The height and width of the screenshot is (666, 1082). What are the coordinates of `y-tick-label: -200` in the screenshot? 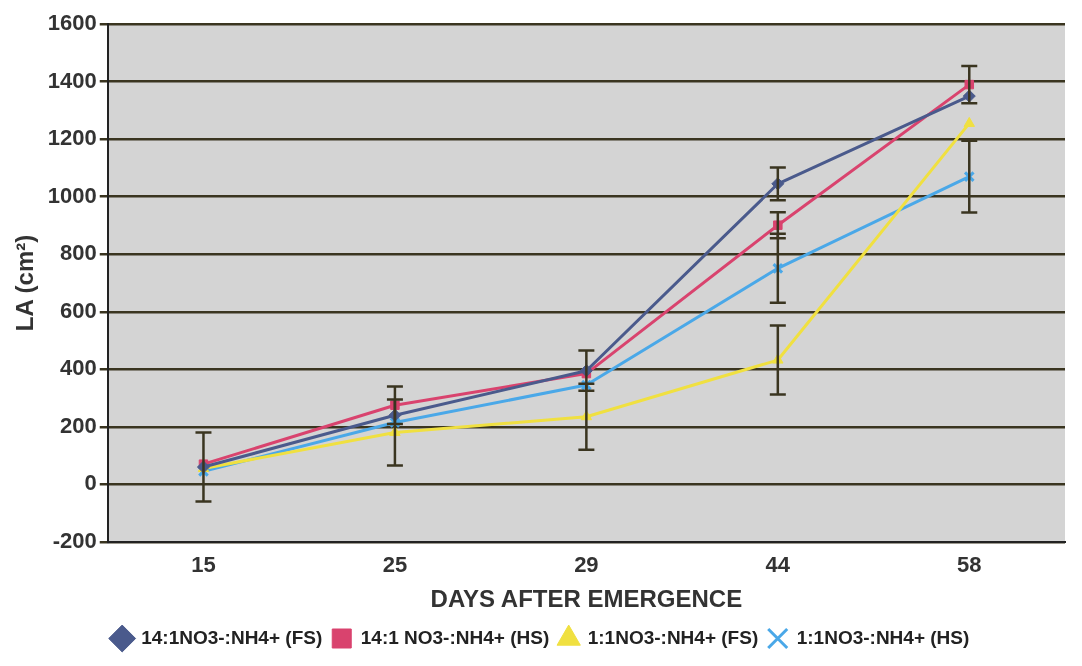 It's located at (74, 540).